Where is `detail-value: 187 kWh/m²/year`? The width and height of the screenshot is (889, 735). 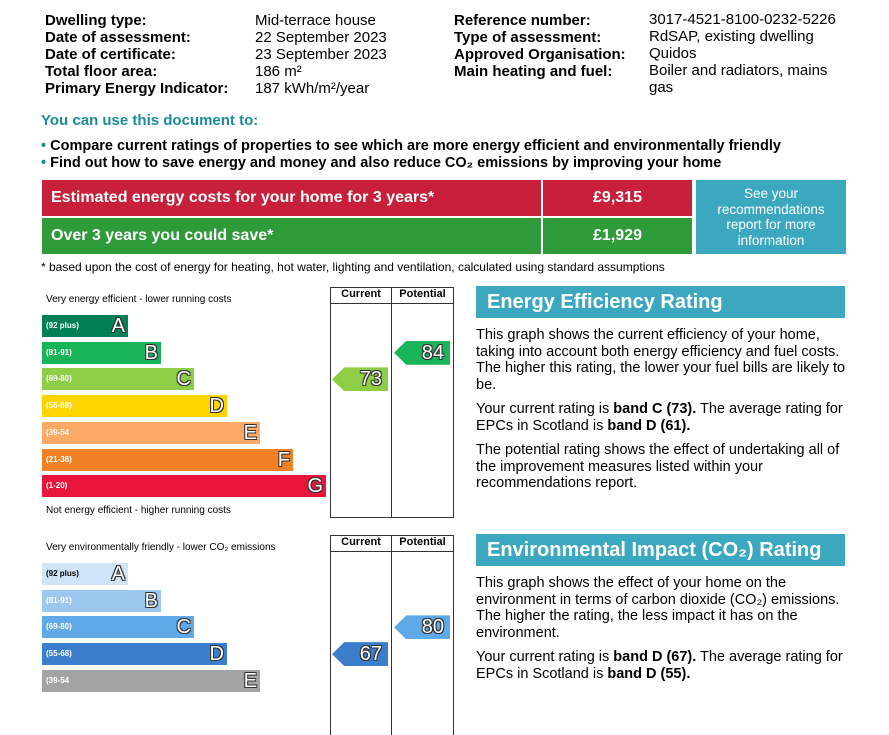 detail-value: 187 kWh/m²/year is located at coordinates (312, 88).